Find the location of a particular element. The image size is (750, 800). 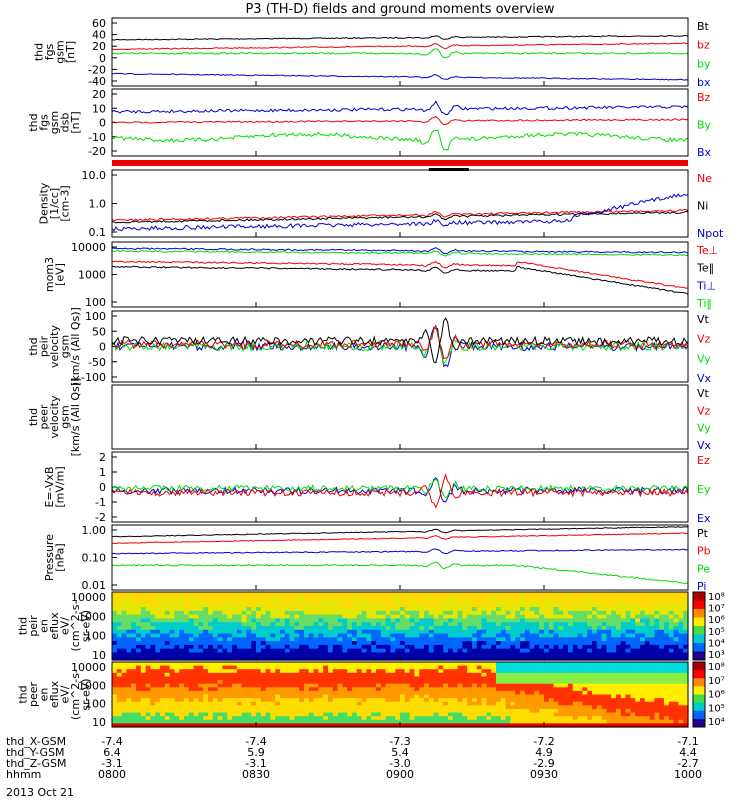

panel-ylabel-line: gsm is located at coordinates (65, 346).